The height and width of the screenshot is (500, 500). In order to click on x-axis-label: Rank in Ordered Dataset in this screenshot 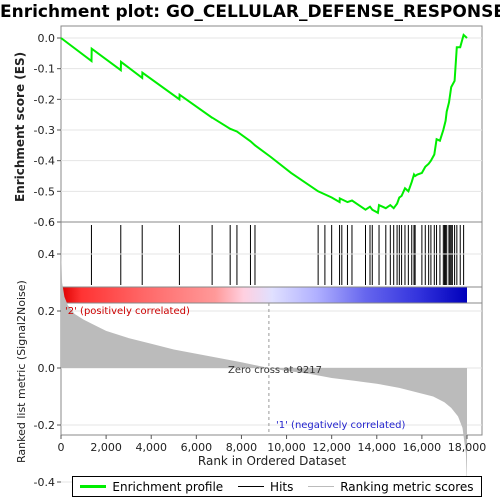, I will do `click(272, 461)`.